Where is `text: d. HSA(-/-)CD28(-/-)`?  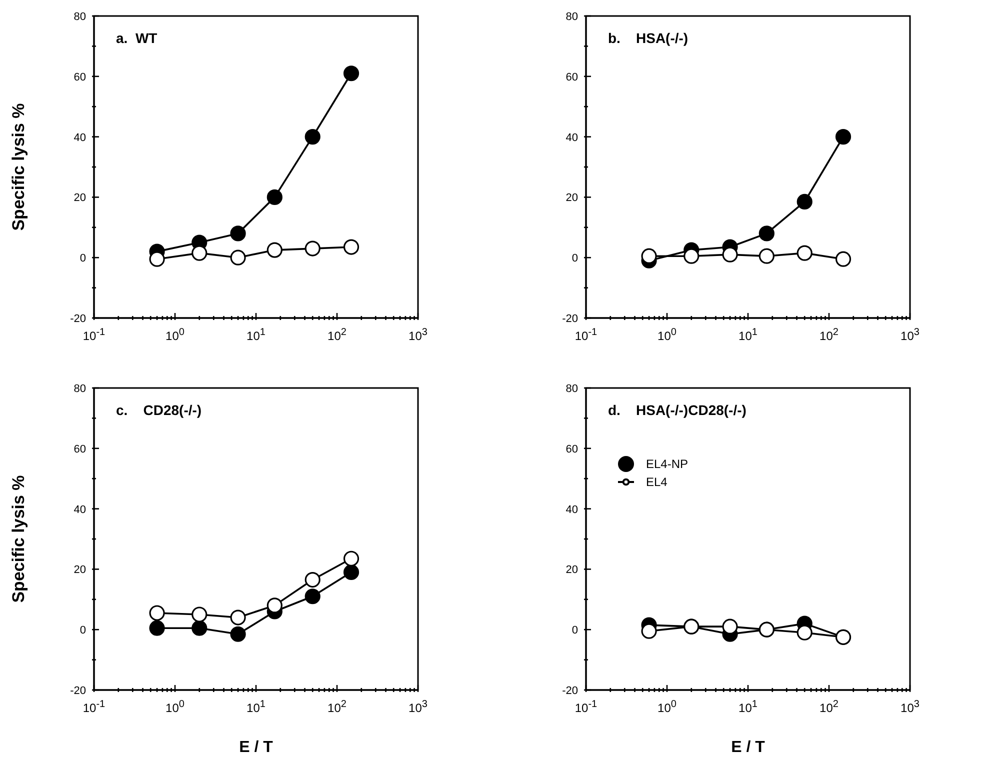
text: d. HSA(-/-)CD28(-/-) is located at coordinates (677, 410).